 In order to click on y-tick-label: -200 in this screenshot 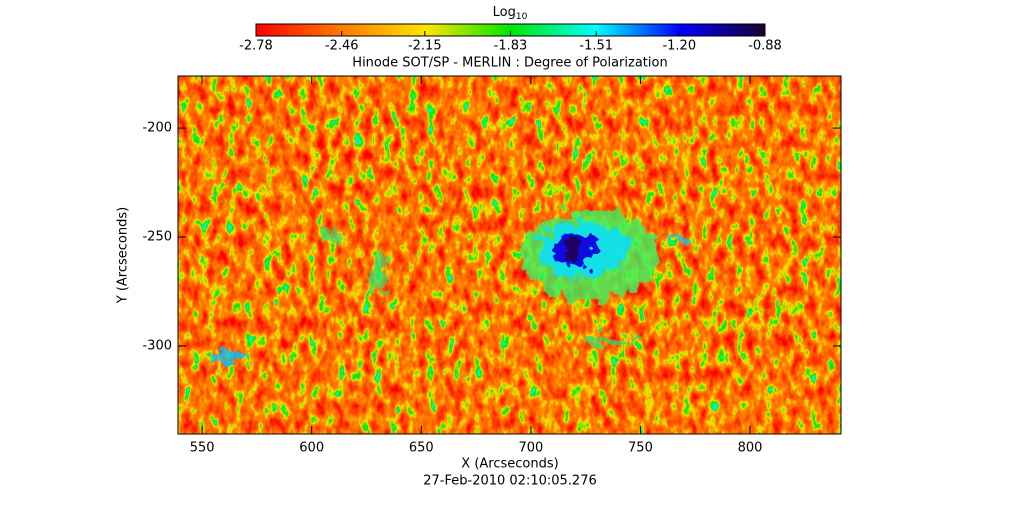, I will do `click(157, 128)`.